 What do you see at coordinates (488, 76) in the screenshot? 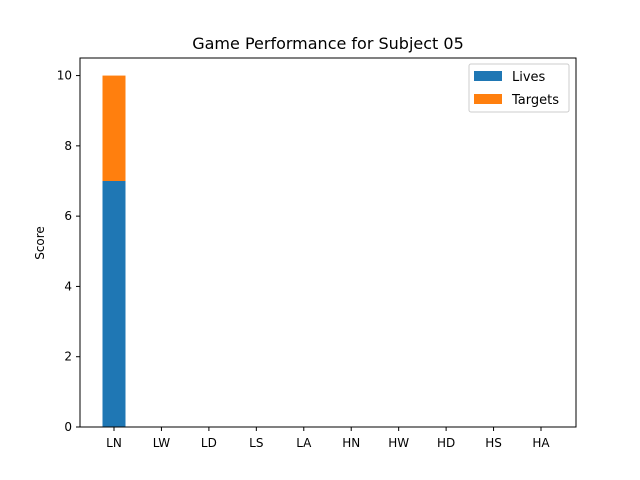
I see `legend-swatch-lives` at bounding box center [488, 76].